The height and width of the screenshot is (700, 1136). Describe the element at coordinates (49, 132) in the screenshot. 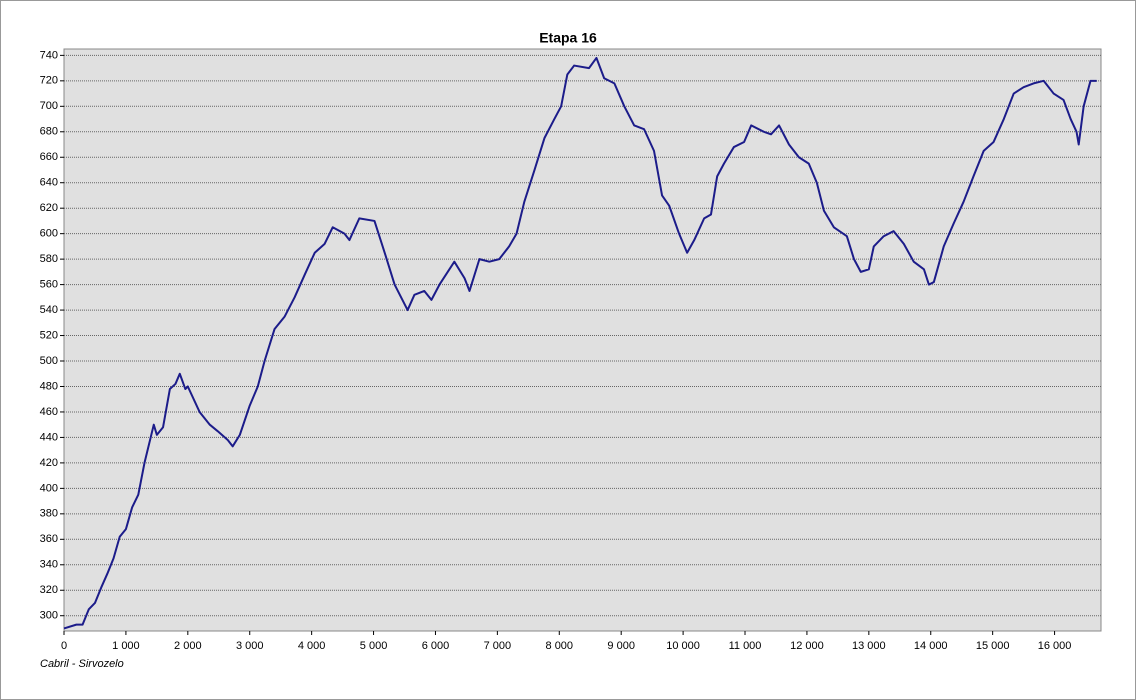

I see `y-tick-label: 680` at that location.